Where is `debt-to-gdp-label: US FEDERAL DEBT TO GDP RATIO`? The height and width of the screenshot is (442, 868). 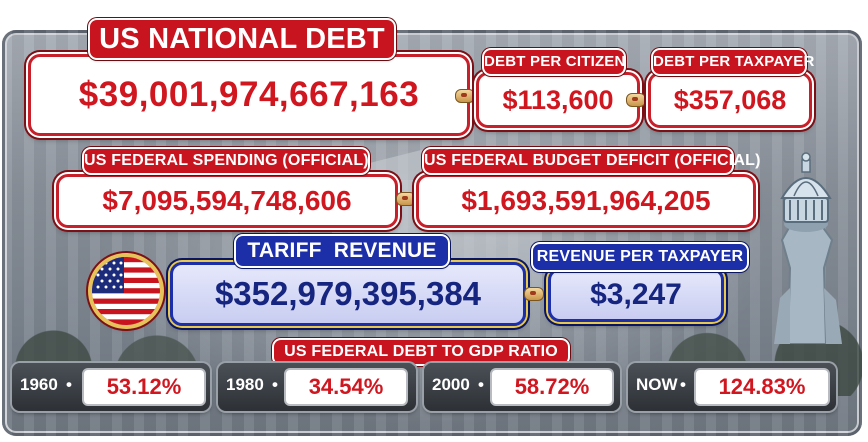 debt-to-gdp-label: US FEDERAL DEBT TO GDP RATIO is located at coordinates (421, 352).